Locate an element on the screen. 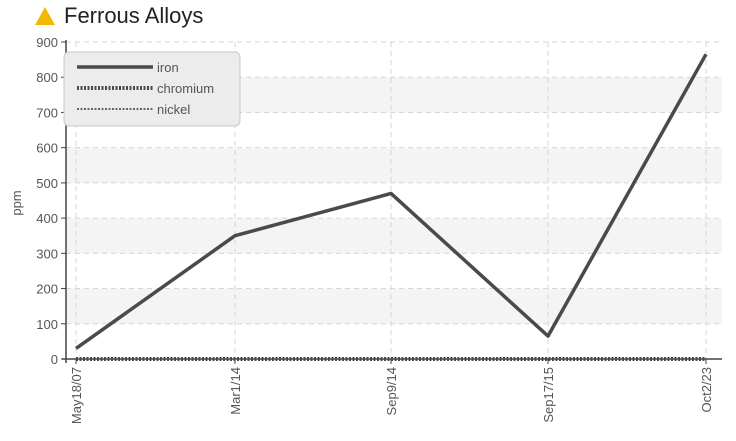  y-tick-label: 400 is located at coordinates (47, 218).